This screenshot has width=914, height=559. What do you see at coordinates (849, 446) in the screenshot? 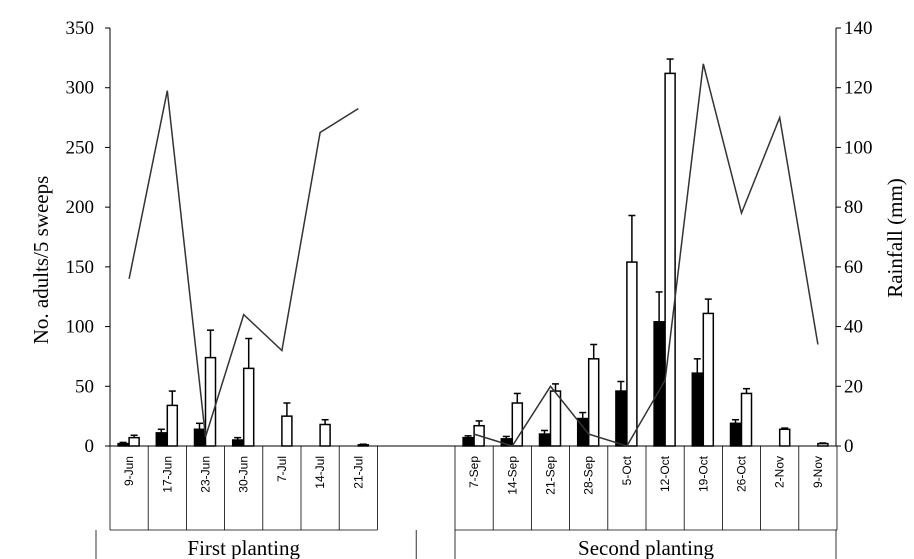
I see `right-tick-label: 0` at bounding box center [849, 446].